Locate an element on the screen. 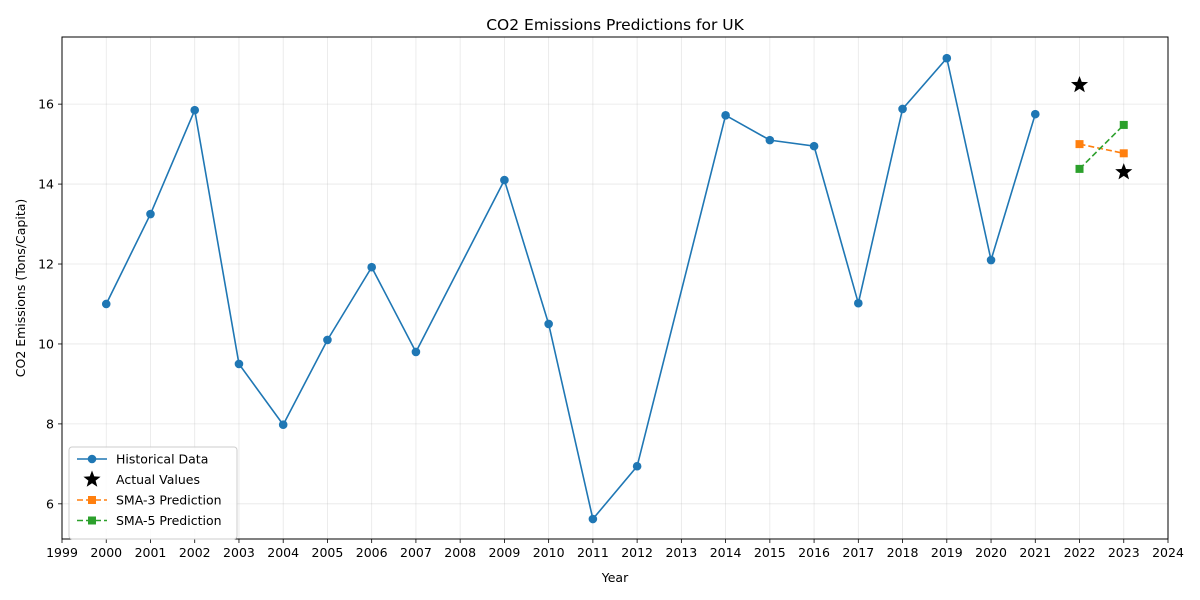 Image resolution: width=1200 pixels, height=600 pixels. x-tick-label: 2001 is located at coordinates (151, 552).